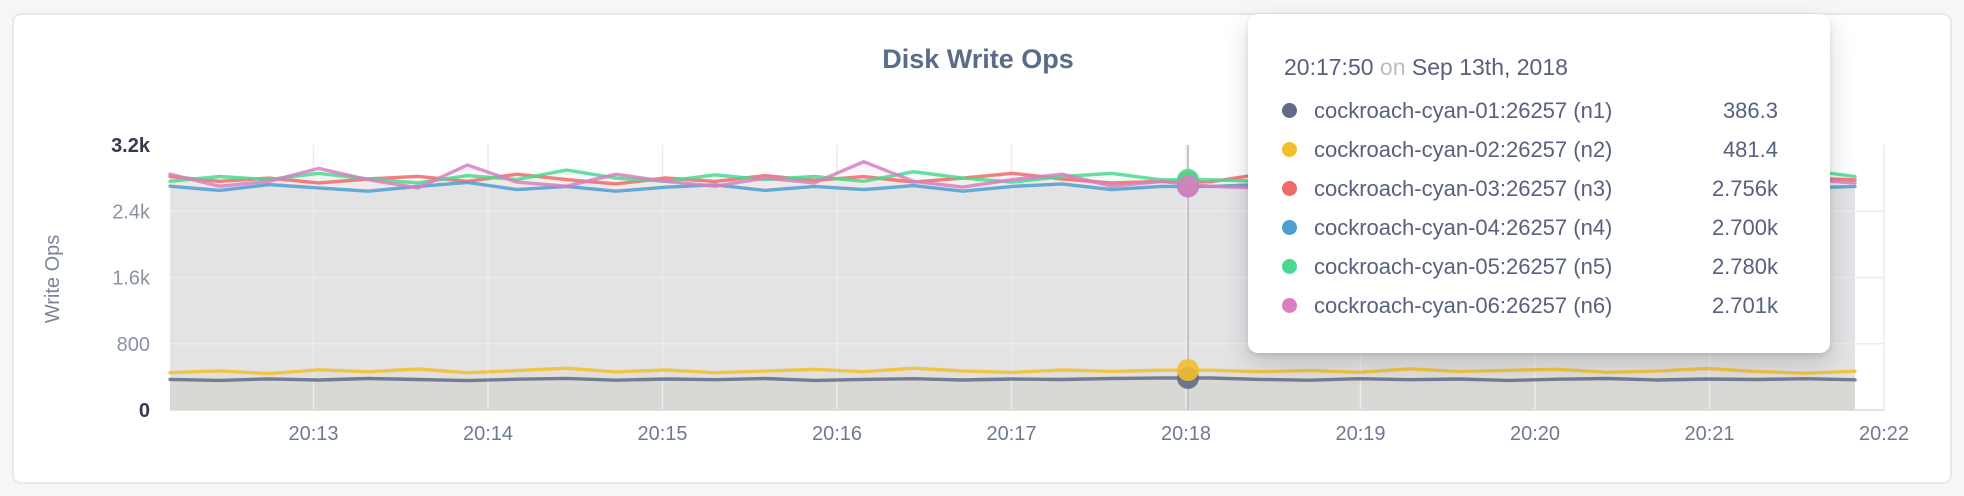  I want to click on x-tick-label: 20:18, so click(1186, 434).